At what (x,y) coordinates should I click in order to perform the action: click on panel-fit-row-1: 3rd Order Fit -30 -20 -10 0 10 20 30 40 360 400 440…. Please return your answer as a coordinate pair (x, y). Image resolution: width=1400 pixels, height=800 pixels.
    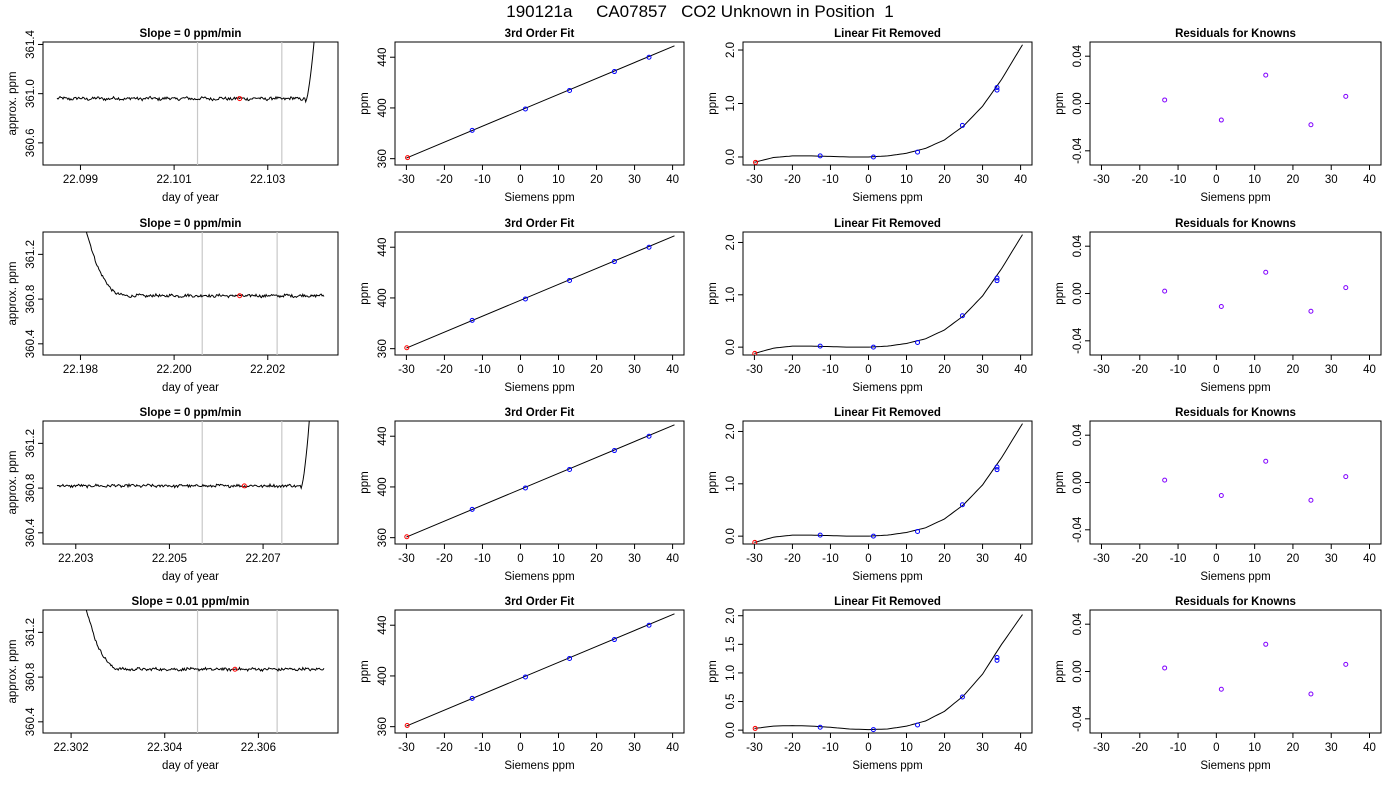
    Looking at the image, I should click on (522, 116).